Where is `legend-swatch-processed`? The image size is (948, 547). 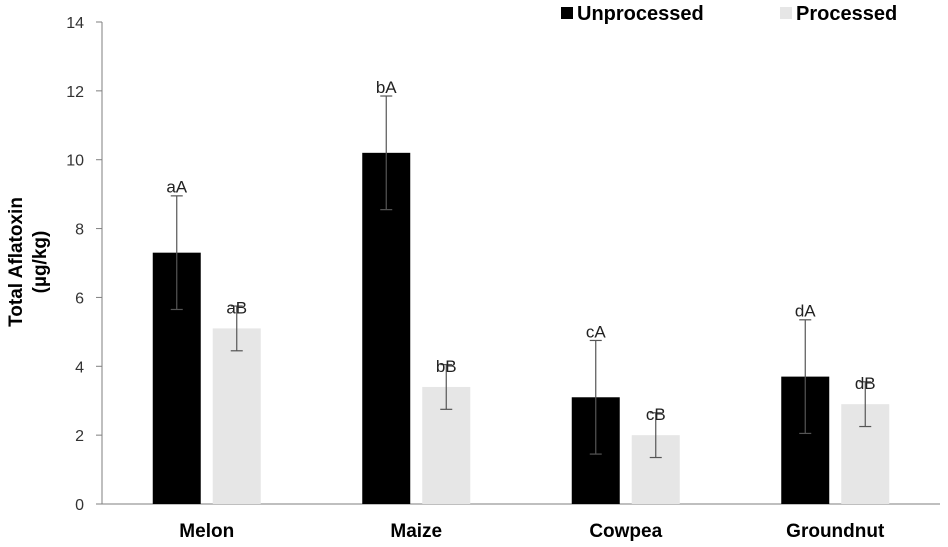
legend-swatch-processed is located at coordinates (786, 13).